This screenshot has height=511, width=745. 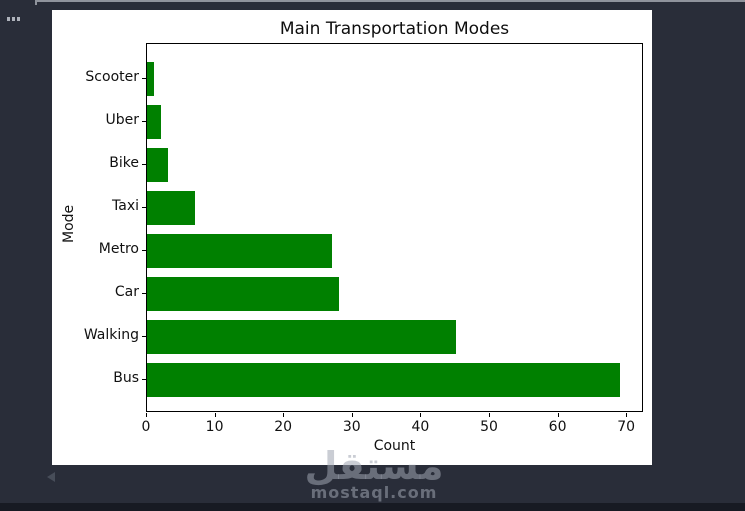 I want to click on bar-metro, so click(x=240, y=251).